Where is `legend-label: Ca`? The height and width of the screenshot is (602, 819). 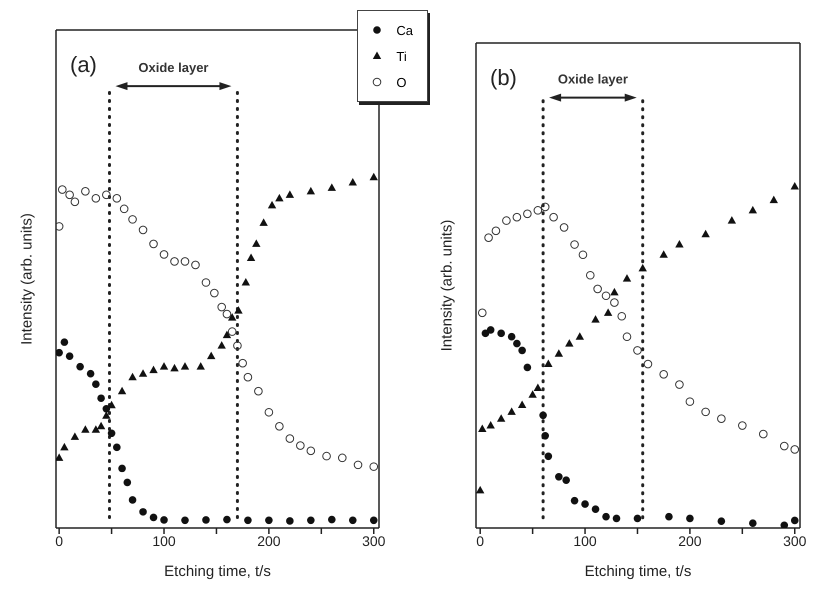
legend-label: Ca is located at coordinates (404, 30).